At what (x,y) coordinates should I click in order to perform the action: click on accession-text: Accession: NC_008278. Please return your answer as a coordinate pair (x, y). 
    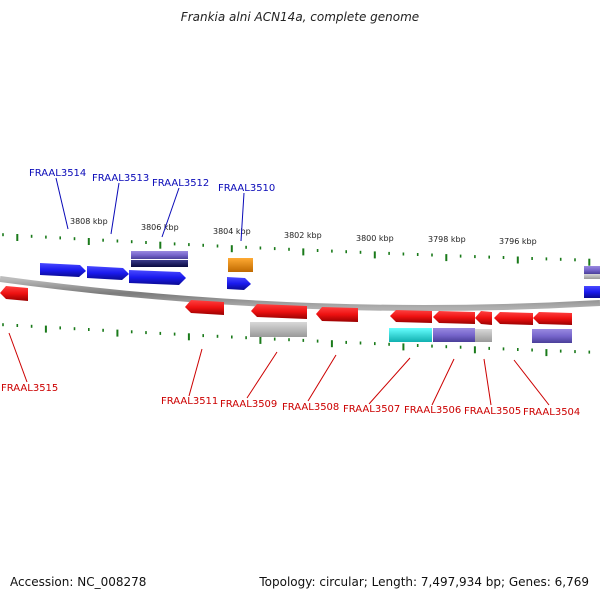
    Looking at the image, I should click on (78, 582).